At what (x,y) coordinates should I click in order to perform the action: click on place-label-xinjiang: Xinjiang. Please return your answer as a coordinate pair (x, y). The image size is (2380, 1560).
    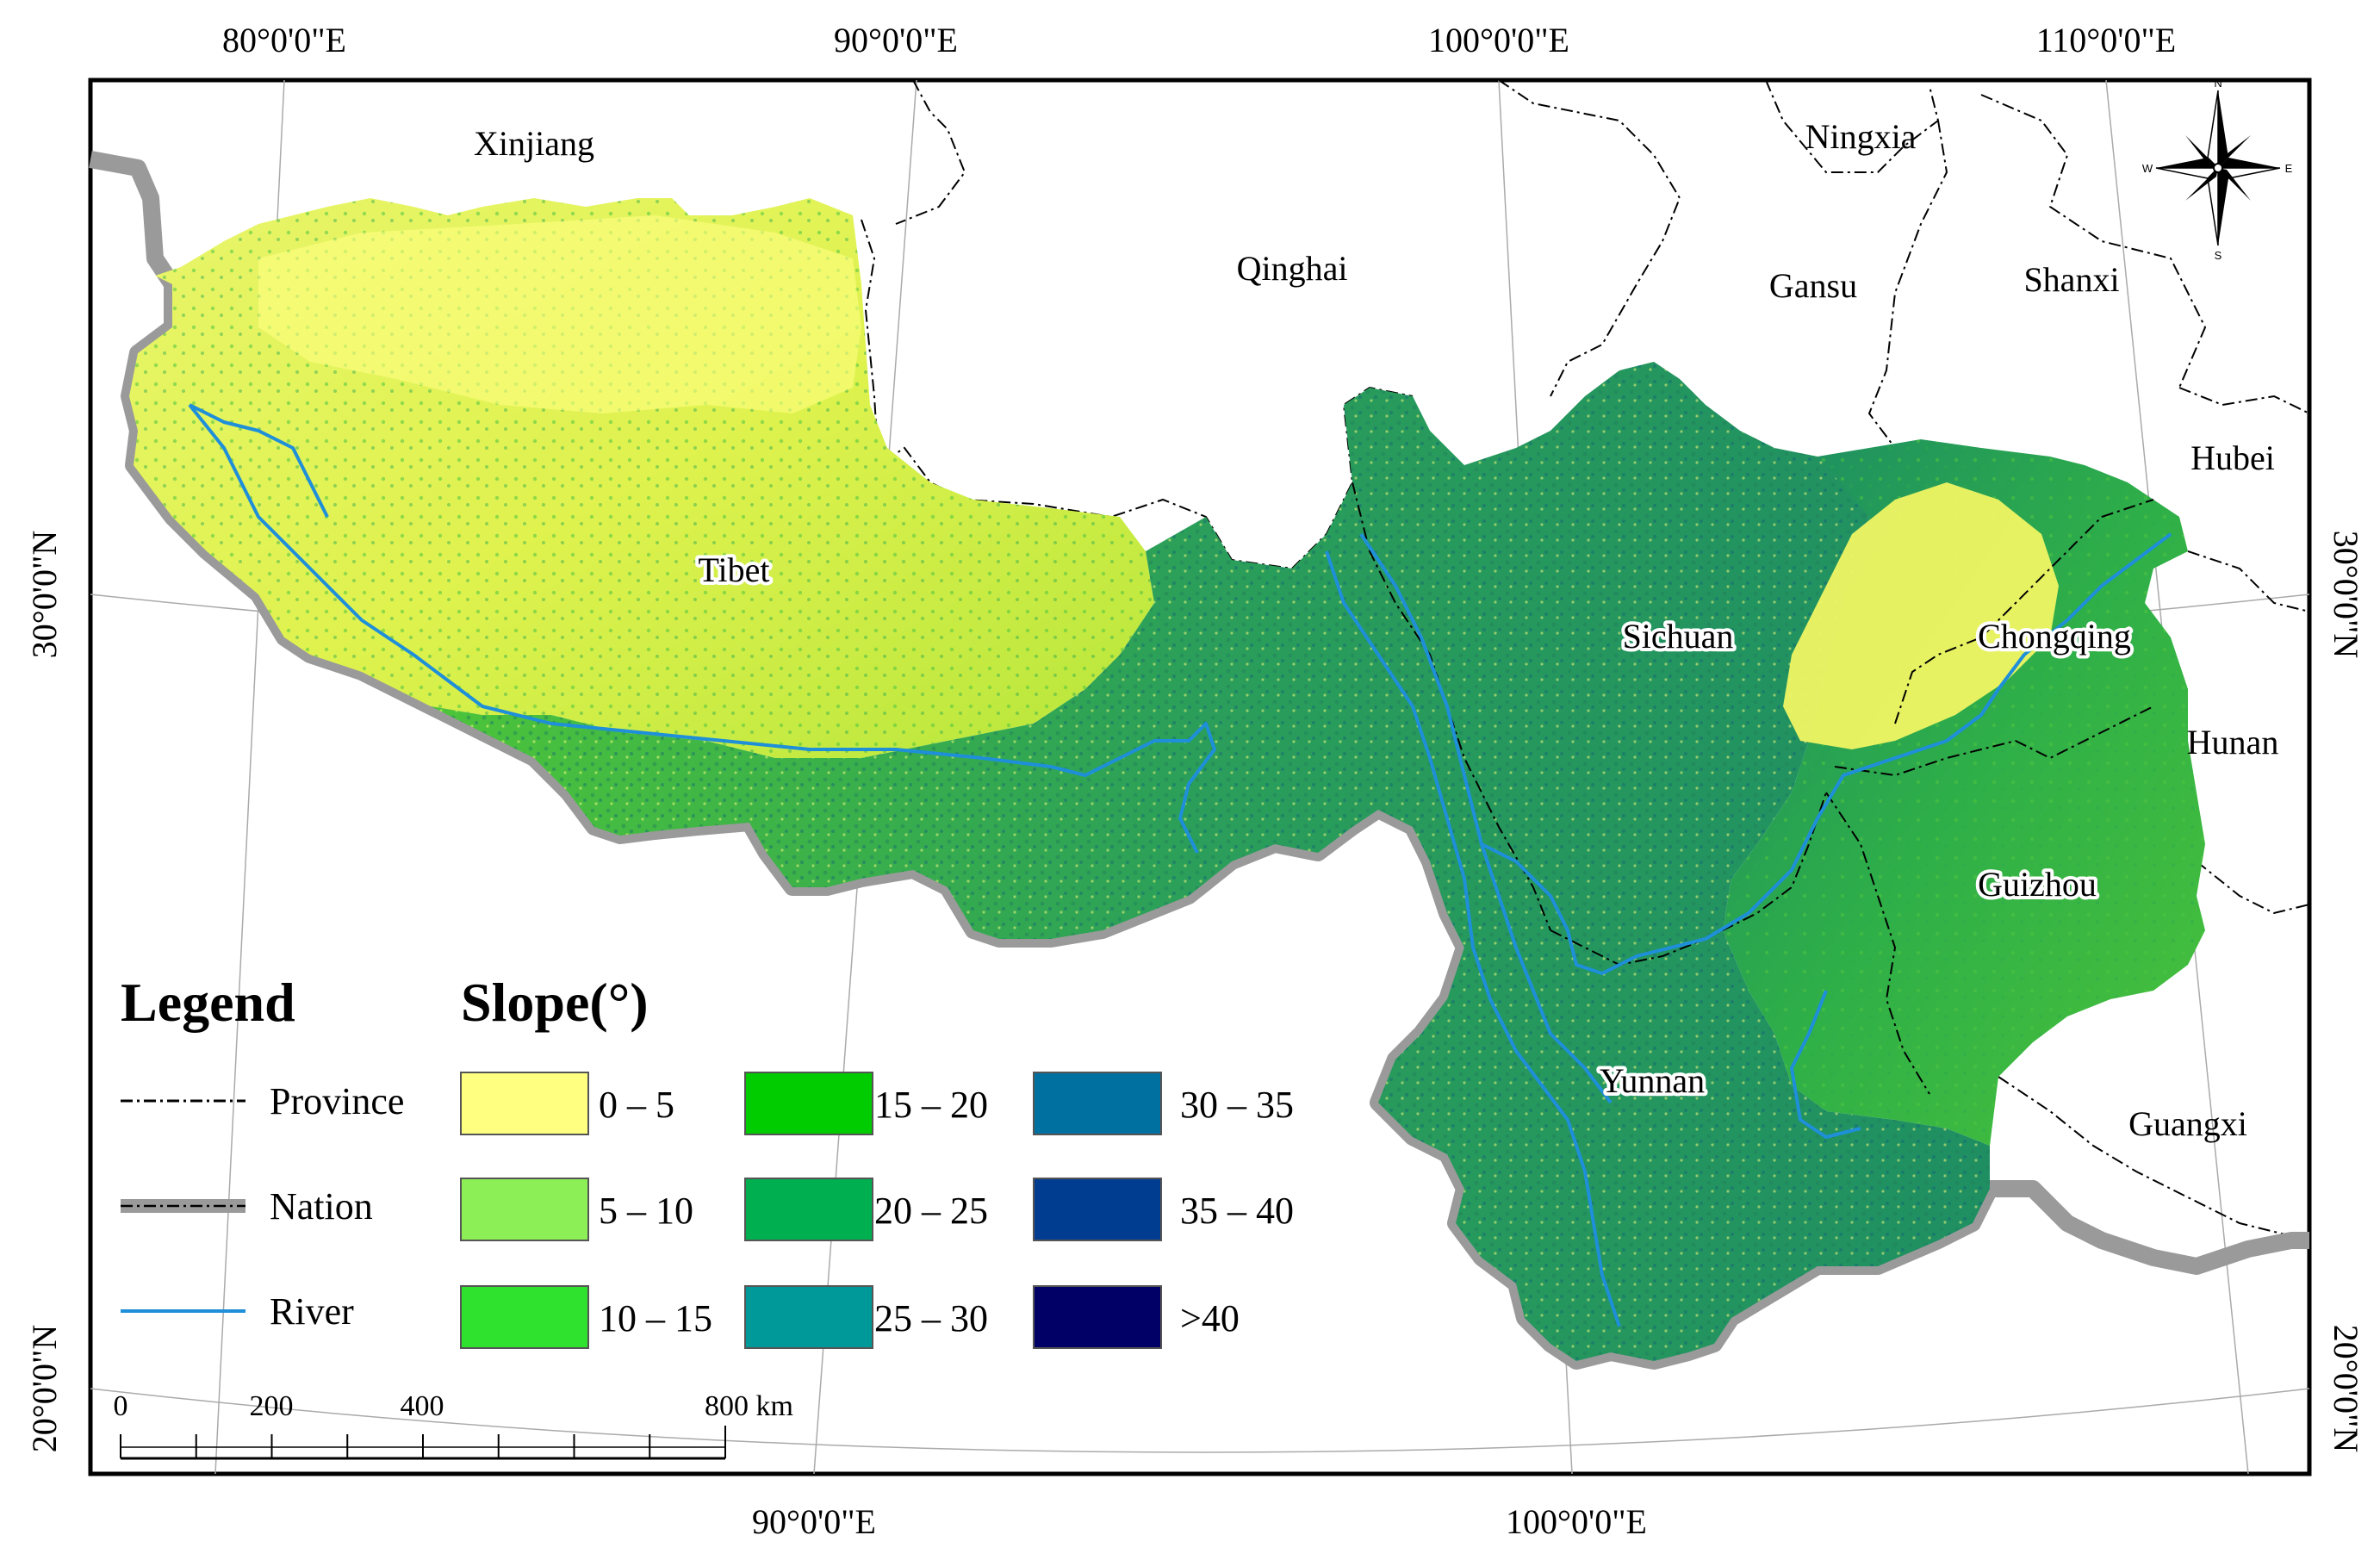
    Looking at the image, I should click on (534, 144).